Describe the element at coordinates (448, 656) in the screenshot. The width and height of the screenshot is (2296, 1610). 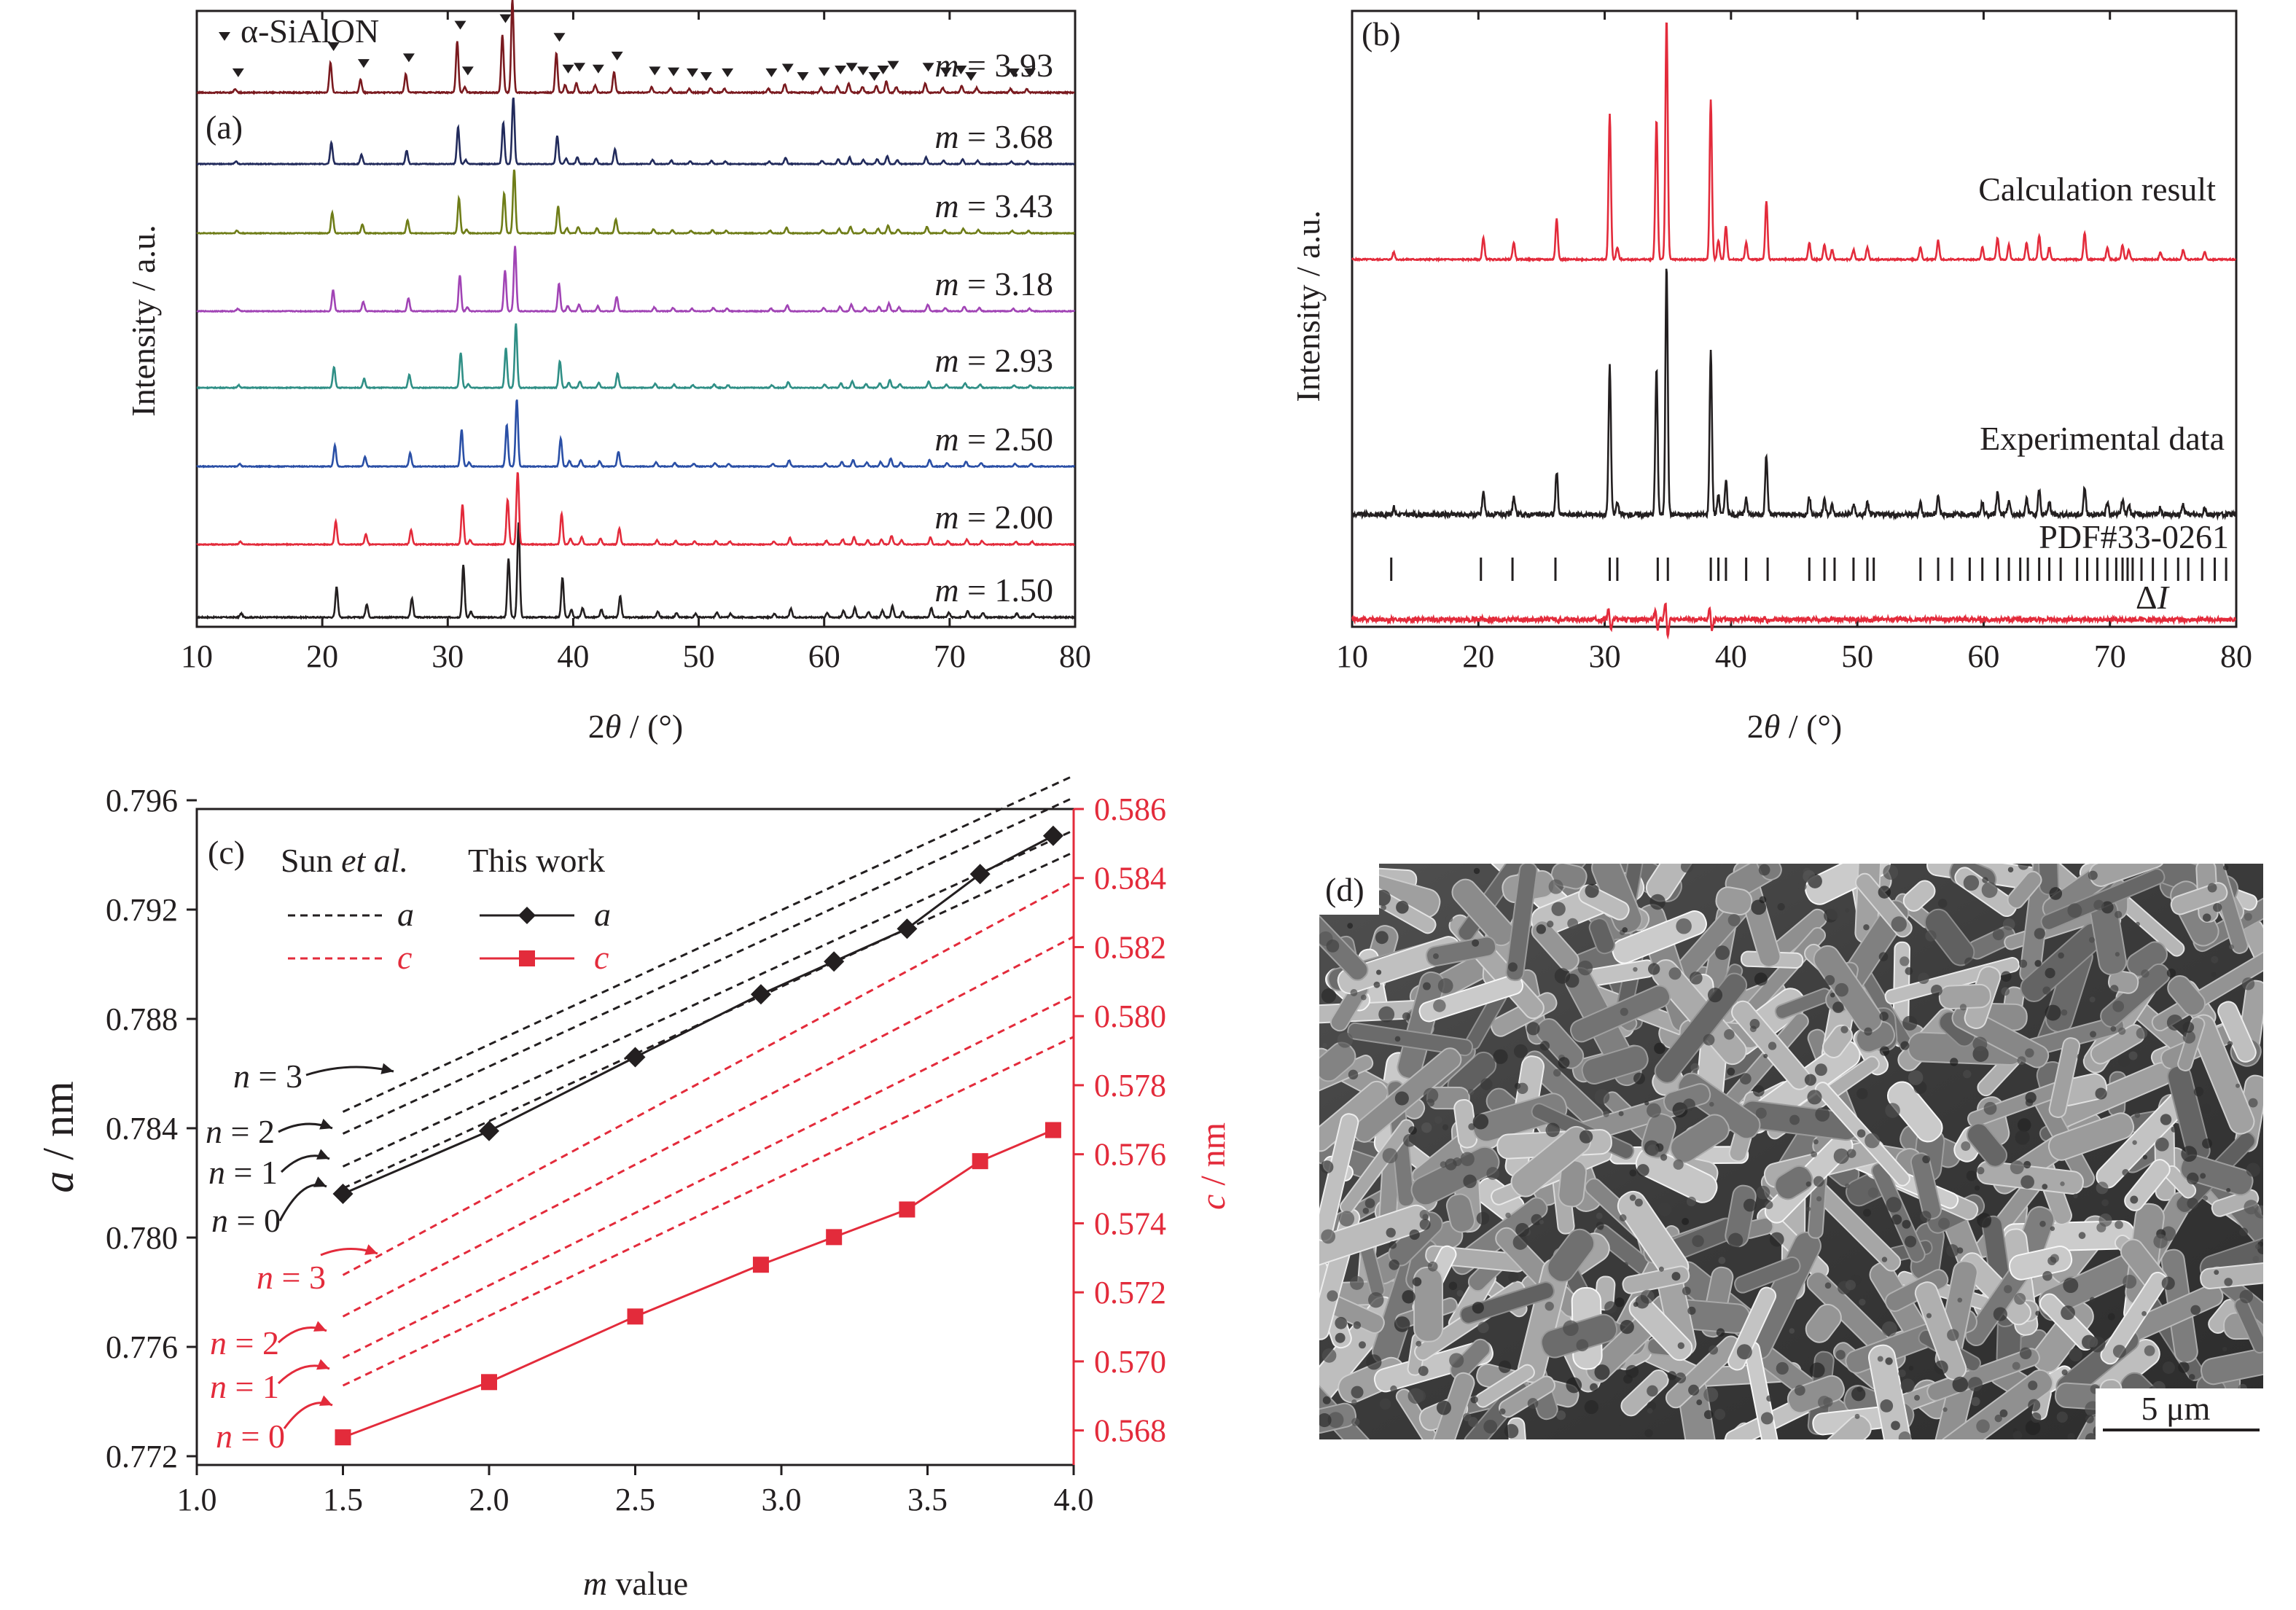
I see `x-tick-label: 30` at that location.